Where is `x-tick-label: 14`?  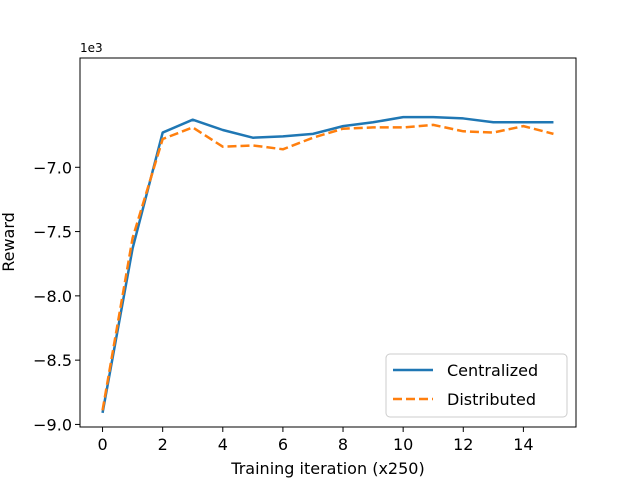 x-tick-label: 14 is located at coordinates (523, 444).